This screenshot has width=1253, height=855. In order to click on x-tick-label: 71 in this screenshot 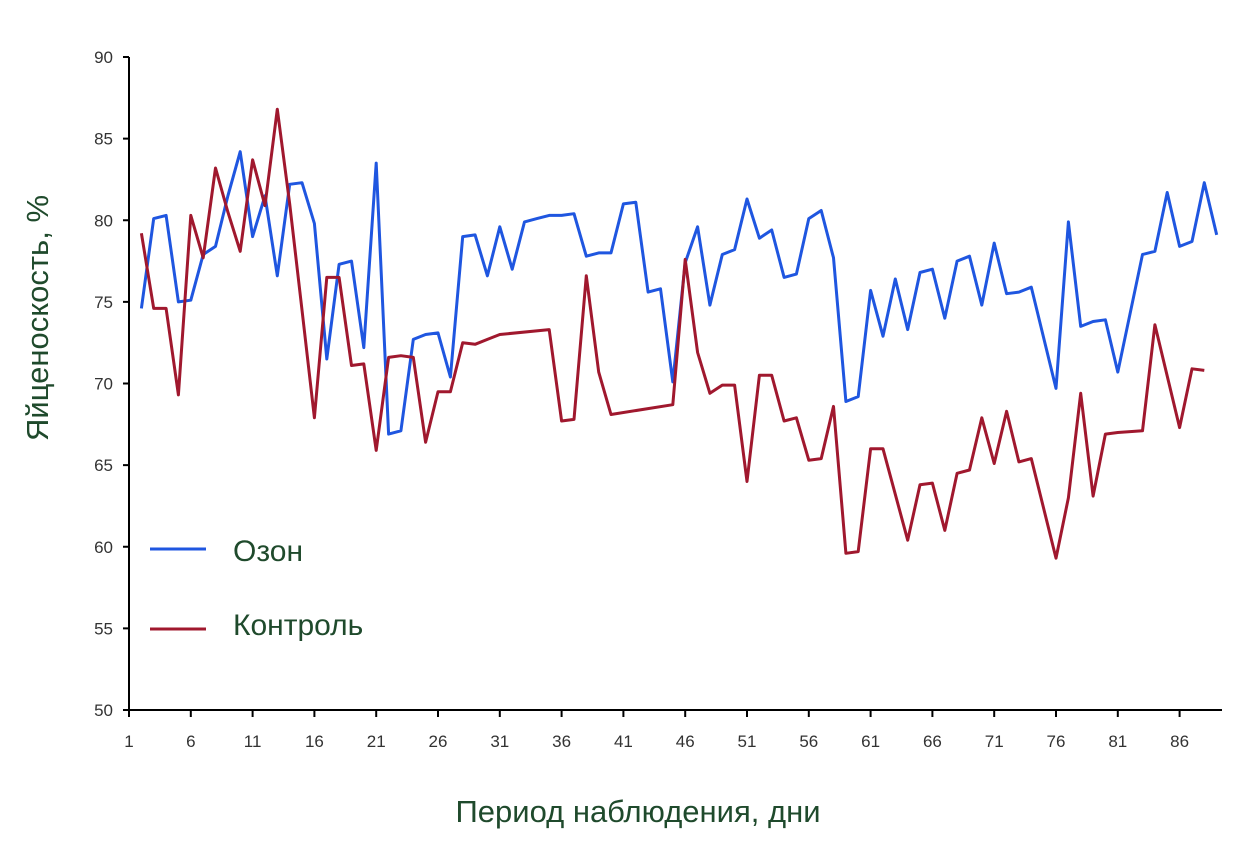, I will do `click(994, 741)`.